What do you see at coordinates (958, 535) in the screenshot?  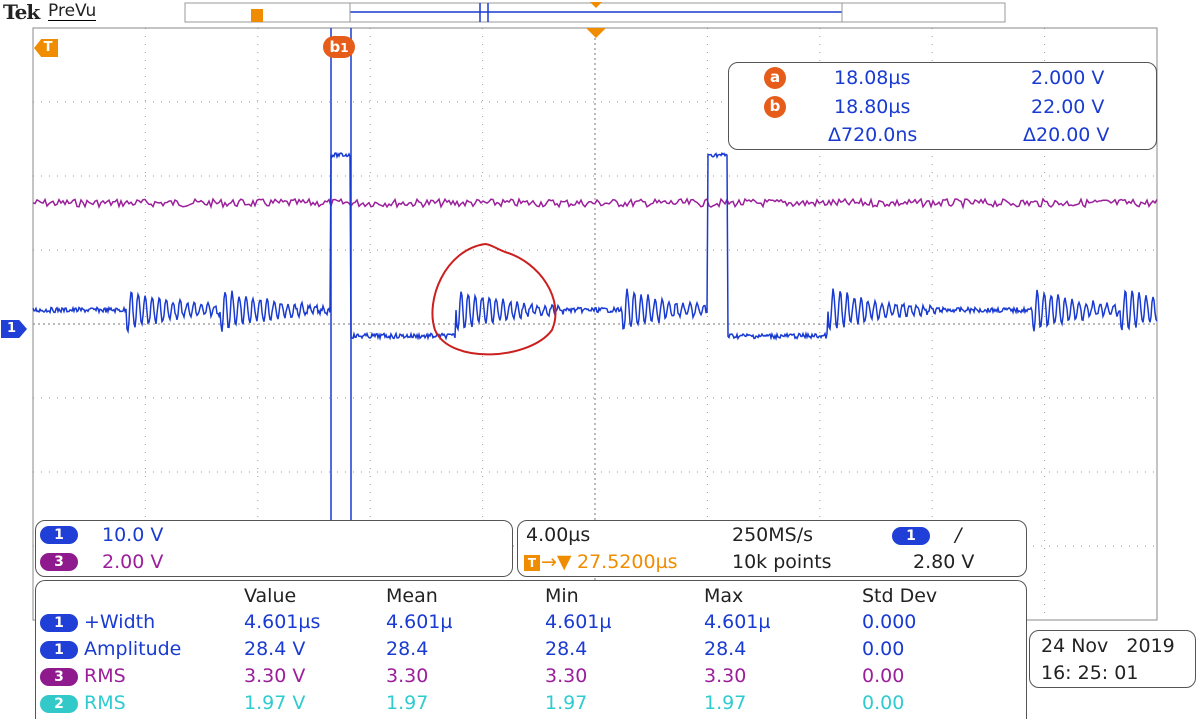 I see `trigger-slope-icon: /` at bounding box center [958, 535].